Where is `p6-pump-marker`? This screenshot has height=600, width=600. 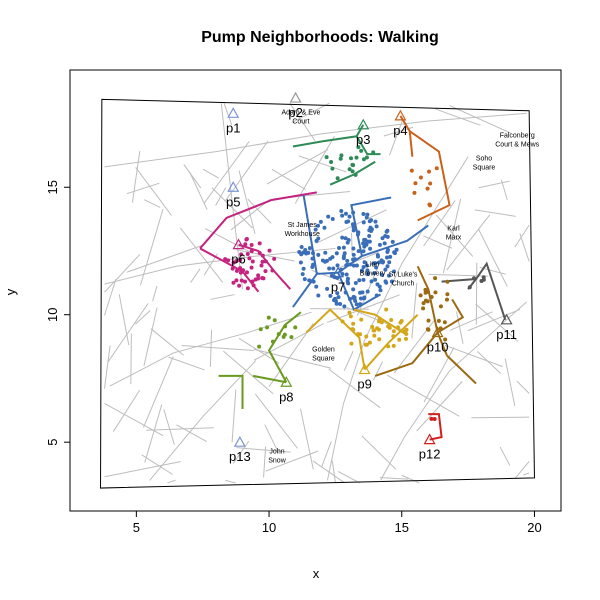 p6-pump-marker is located at coordinates (238, 244).